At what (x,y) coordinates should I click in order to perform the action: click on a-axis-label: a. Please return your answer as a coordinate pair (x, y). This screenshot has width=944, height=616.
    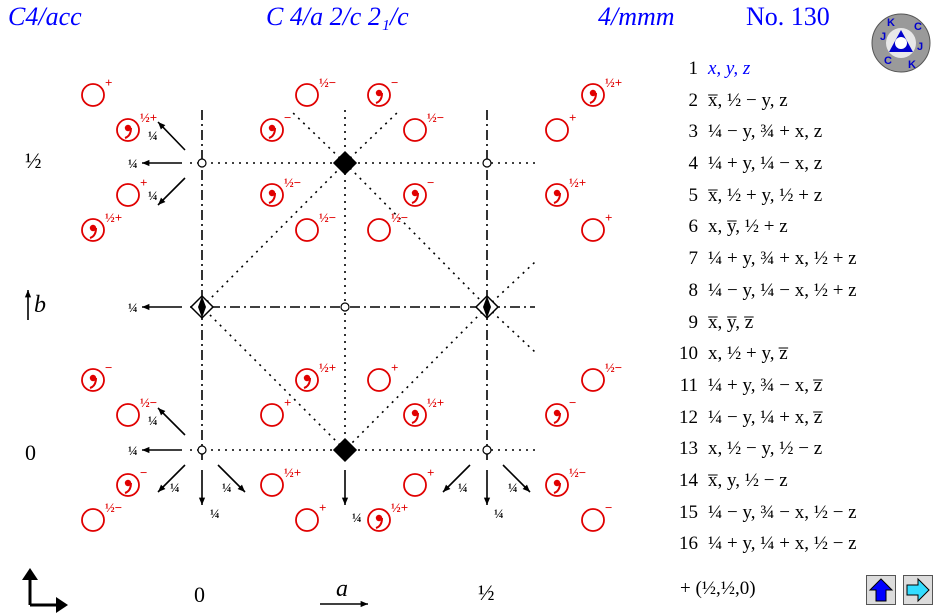
    Looking at the image, I should click on (342, 589).